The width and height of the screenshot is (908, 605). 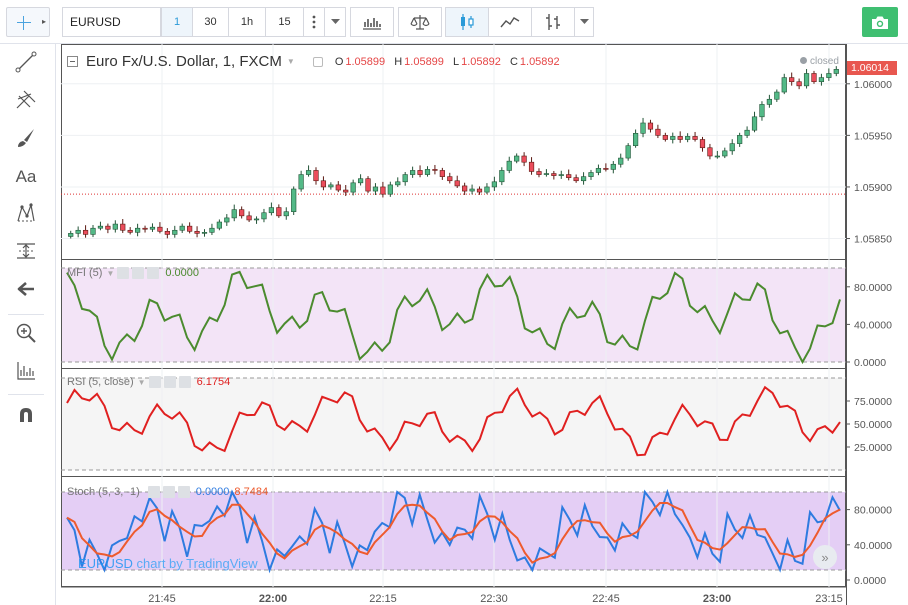 I want to click on prediction-tool, so click(x=26, y=251).